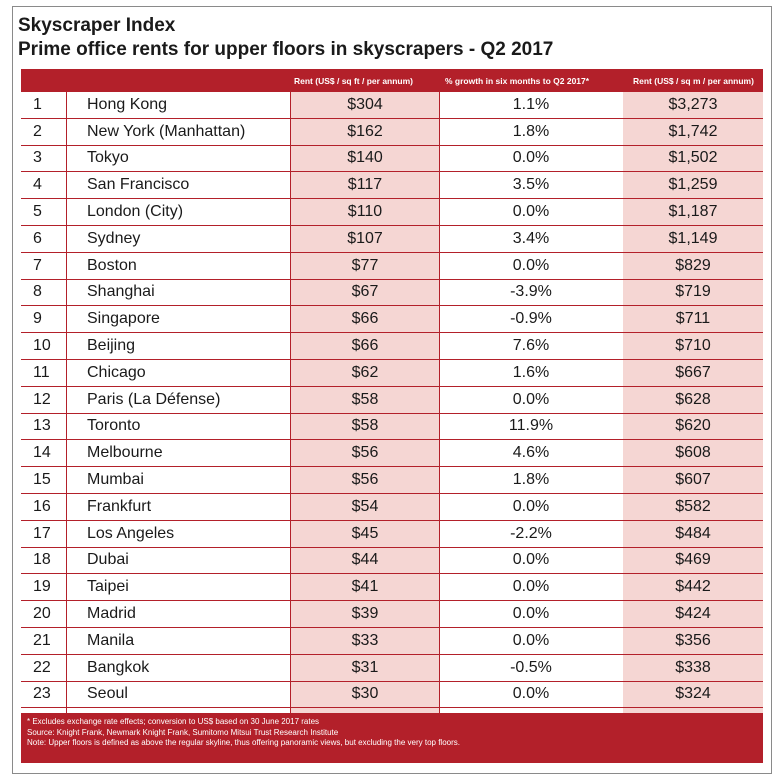 The width and height of the screenshot is (780, 780). What do you see at coordinates (531, 105) in the screenshot?
I see `growth-cell: 1.1%` at bounding box center [531, 105].